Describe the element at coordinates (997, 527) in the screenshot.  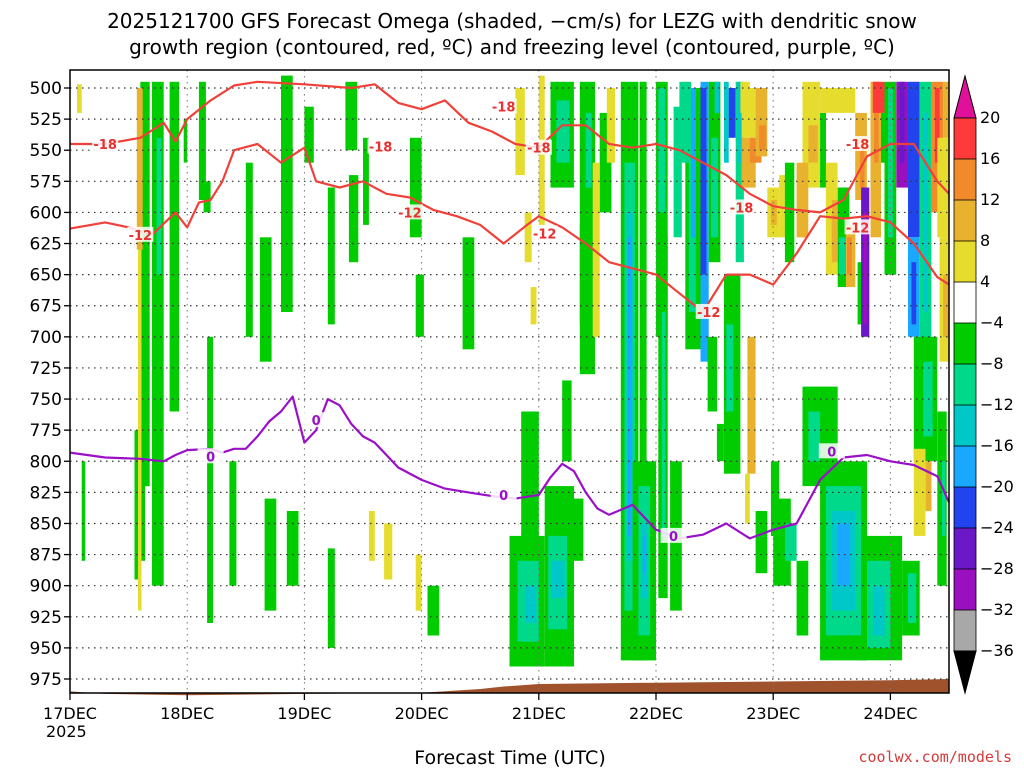
I see `colorbar-label: −24` at that location.